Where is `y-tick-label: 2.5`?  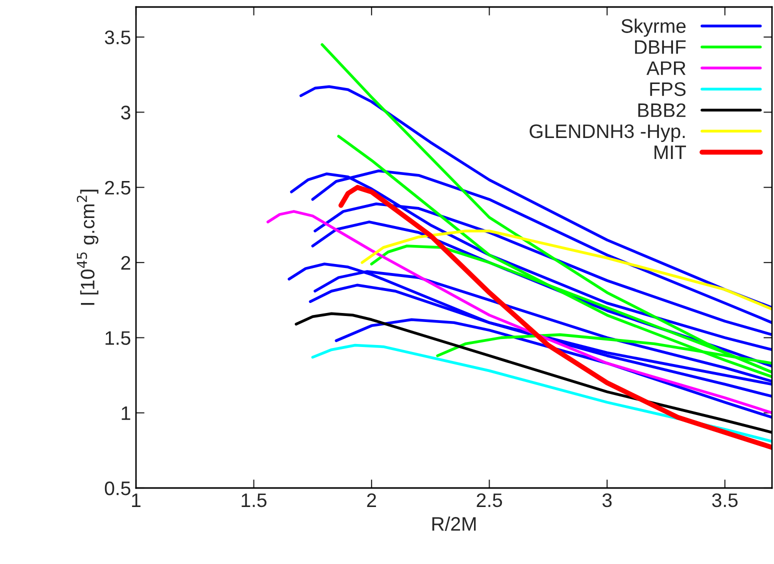 y-tick-label: 2.5 is located at coordinates (117, 187).